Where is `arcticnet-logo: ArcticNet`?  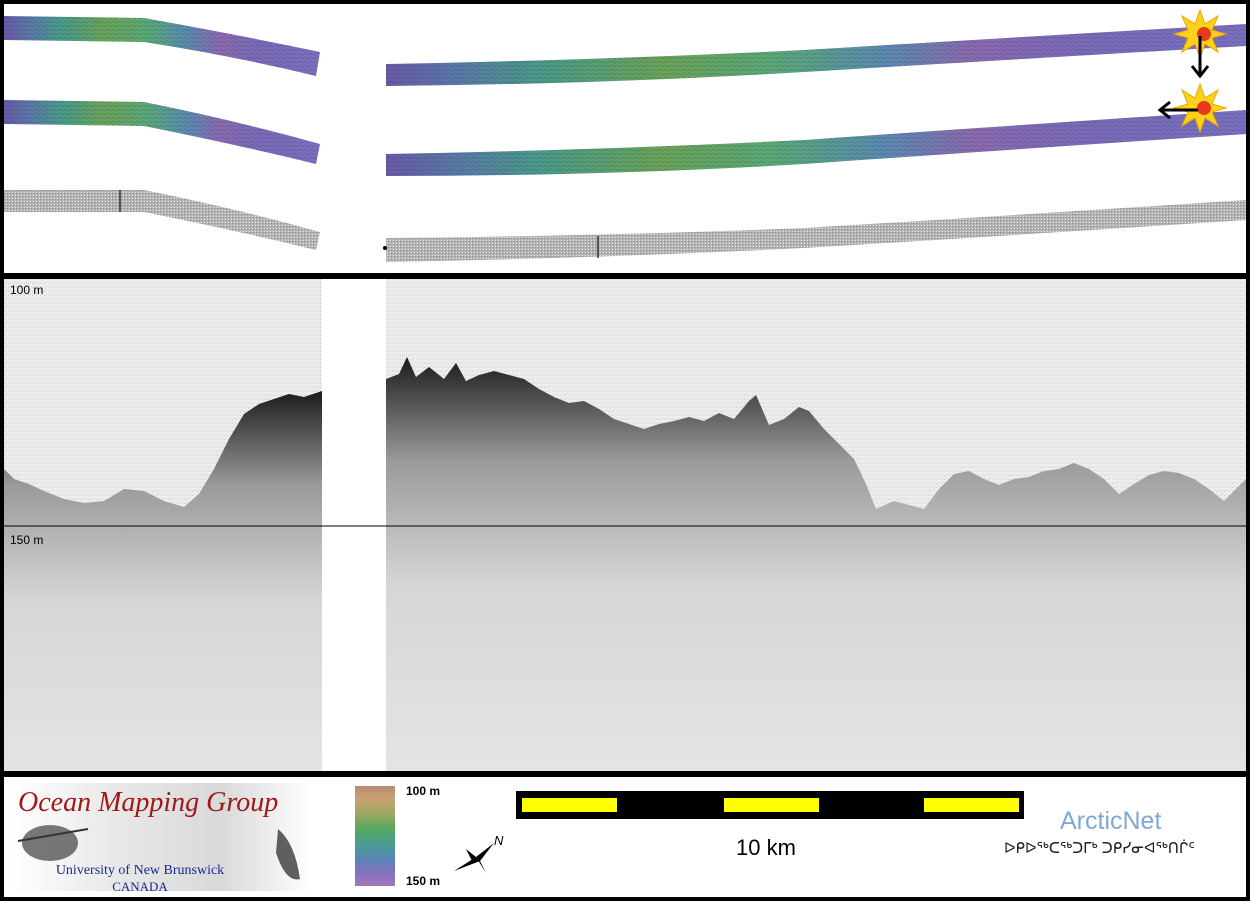
arcticnet-logo: ArcticNet is located at coordinates (1111, 821).